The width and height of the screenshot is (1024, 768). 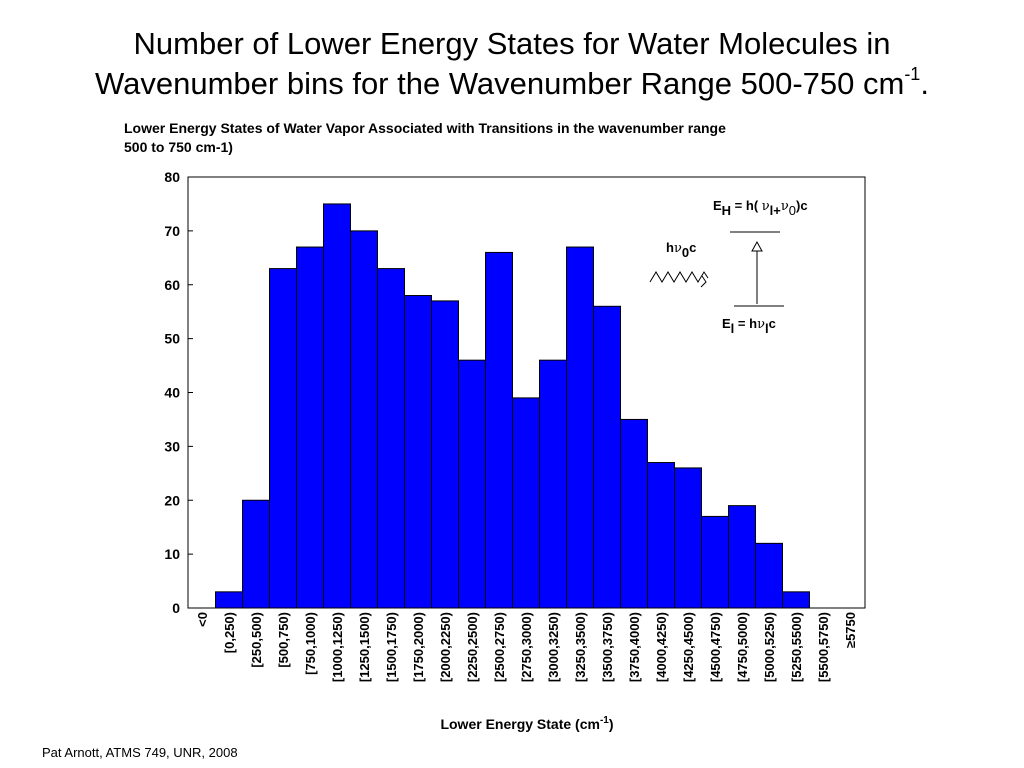 What do you see at coordinates (796, 647) in the screenshot?
I see `x-tick-label-22: [5250,5500)` at bounding box center [796, 647].